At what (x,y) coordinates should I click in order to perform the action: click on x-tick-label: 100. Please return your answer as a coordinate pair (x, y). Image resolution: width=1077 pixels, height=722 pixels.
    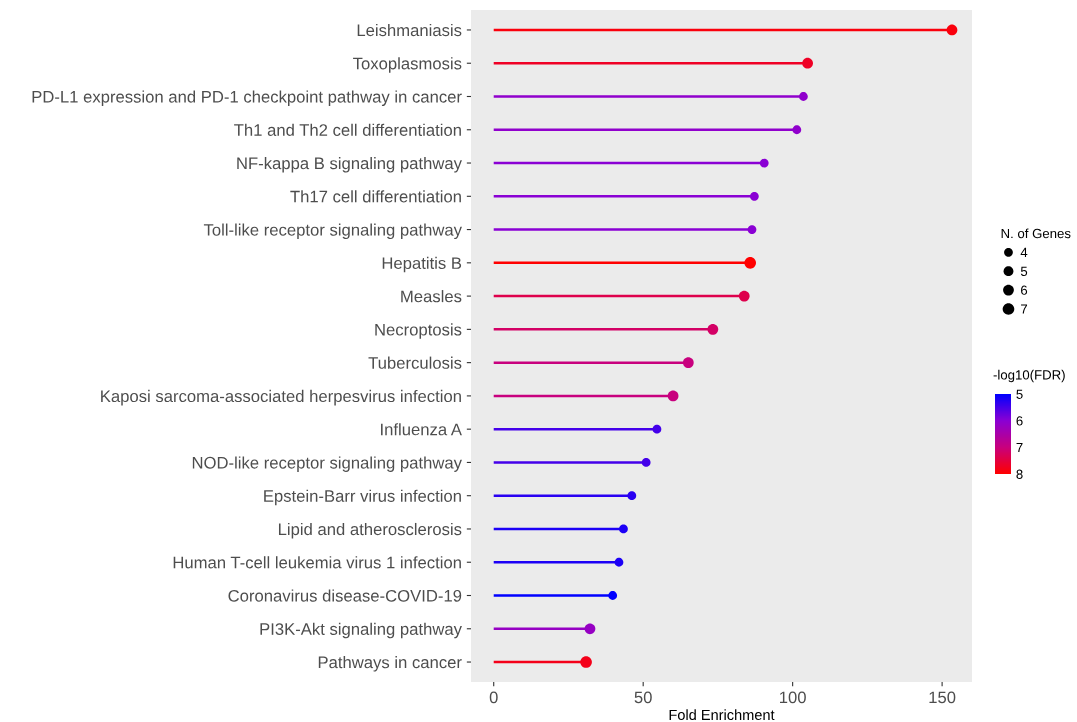
    Looking at the image, I should click on (793, 697).